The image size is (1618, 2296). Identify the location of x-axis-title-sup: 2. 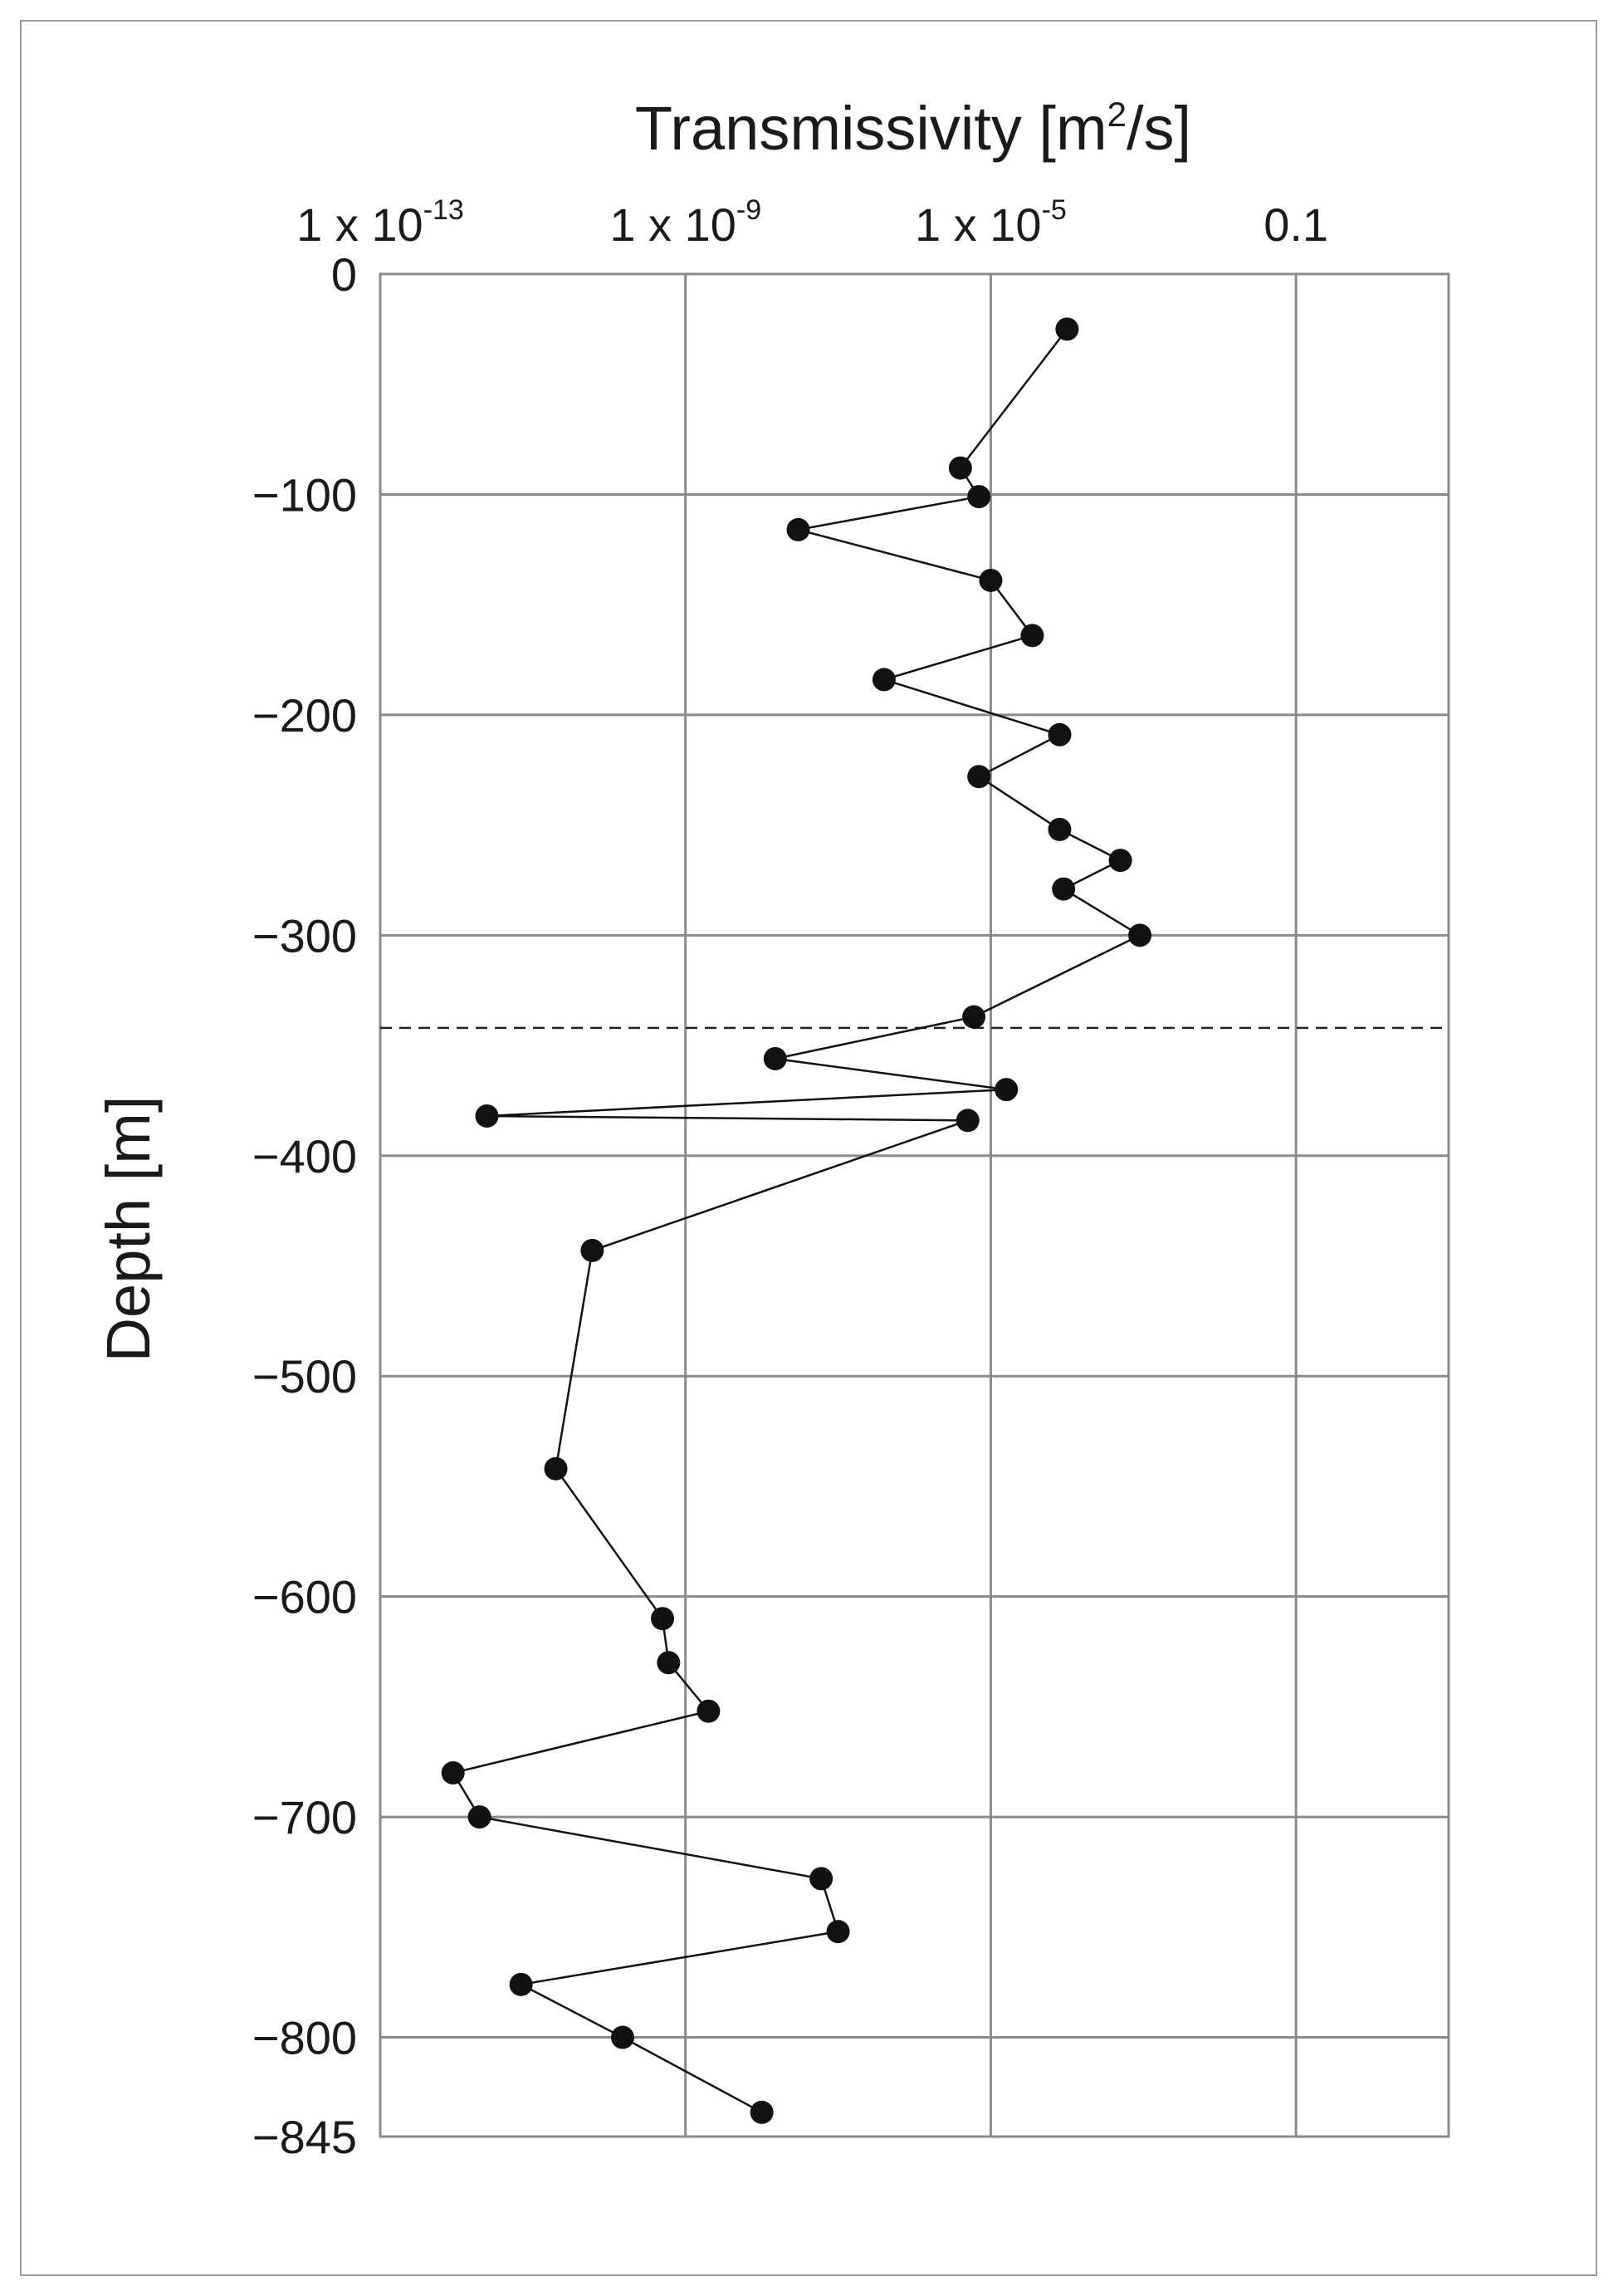
(1117, 115).